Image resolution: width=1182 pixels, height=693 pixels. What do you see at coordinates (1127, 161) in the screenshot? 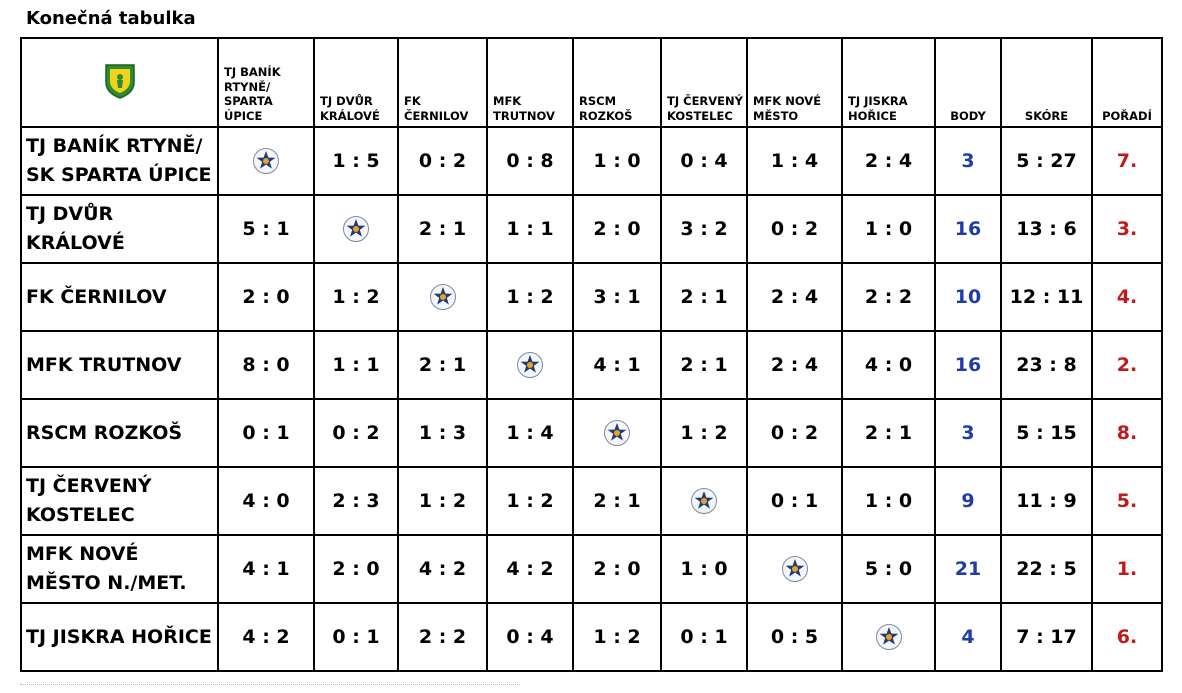
I see `rank-value: 7.` at bounding box center [1127, 161].